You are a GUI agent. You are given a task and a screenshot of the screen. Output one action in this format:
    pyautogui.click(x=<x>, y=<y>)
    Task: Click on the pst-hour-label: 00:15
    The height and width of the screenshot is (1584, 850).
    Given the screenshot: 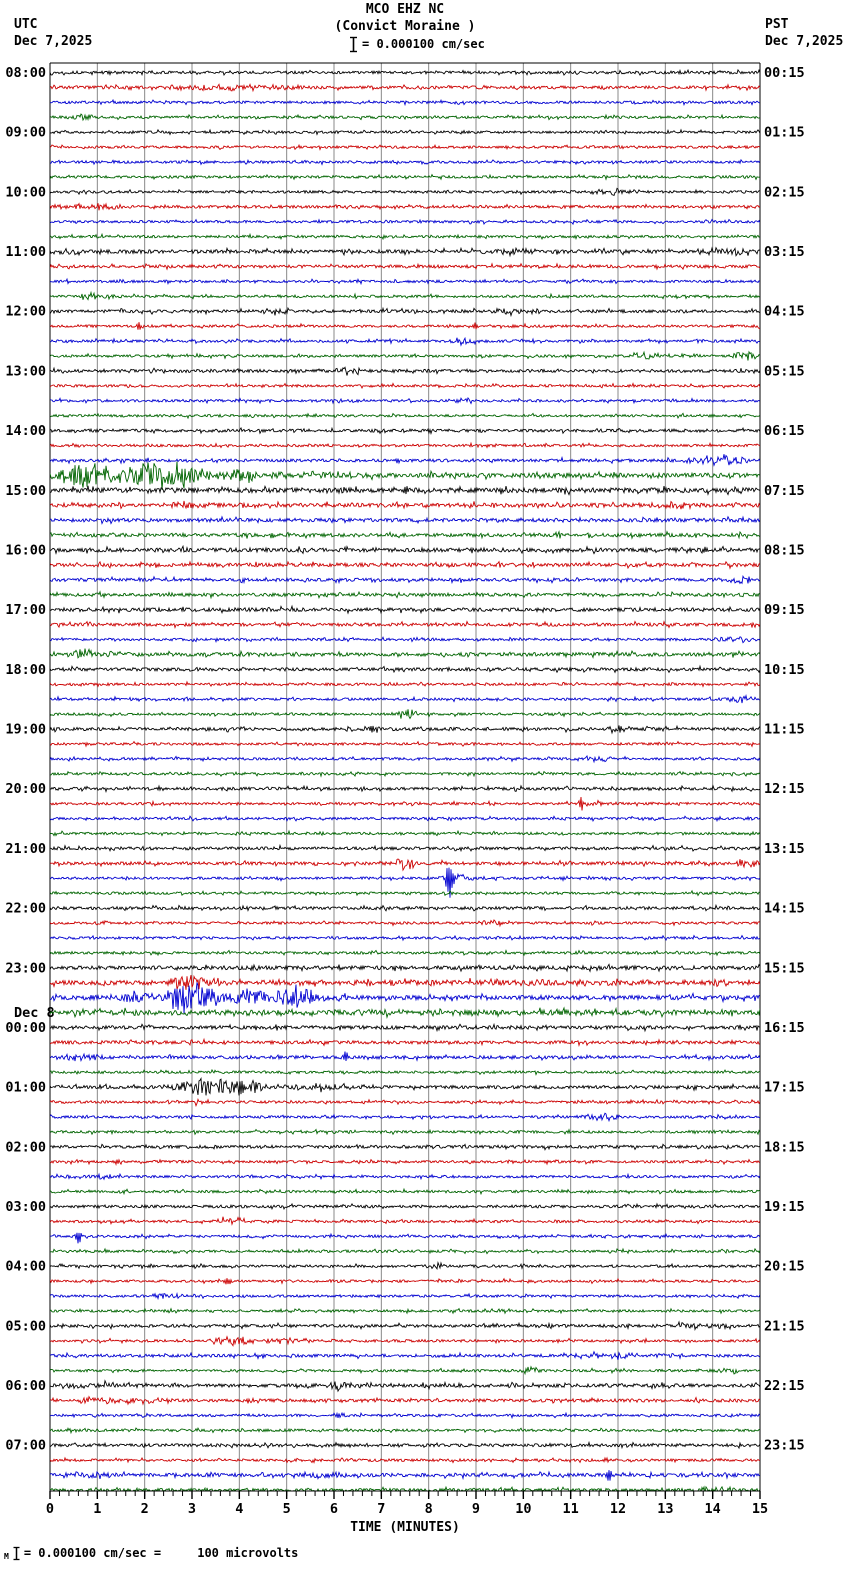 What is the action you would take?
    pyautogui.click(x=784, y=73)
    